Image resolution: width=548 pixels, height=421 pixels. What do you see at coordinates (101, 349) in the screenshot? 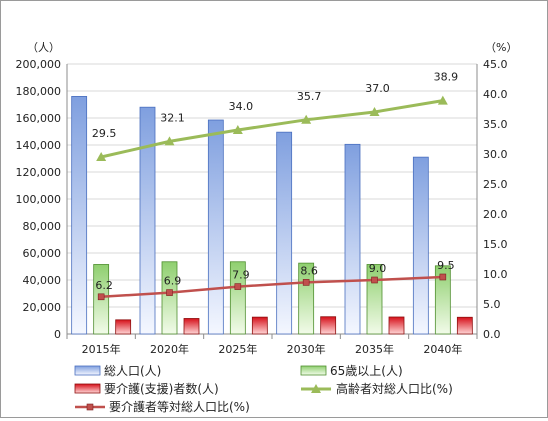
I see `x-axis-tick-label: 2015年` at bounding box center [101, 349].